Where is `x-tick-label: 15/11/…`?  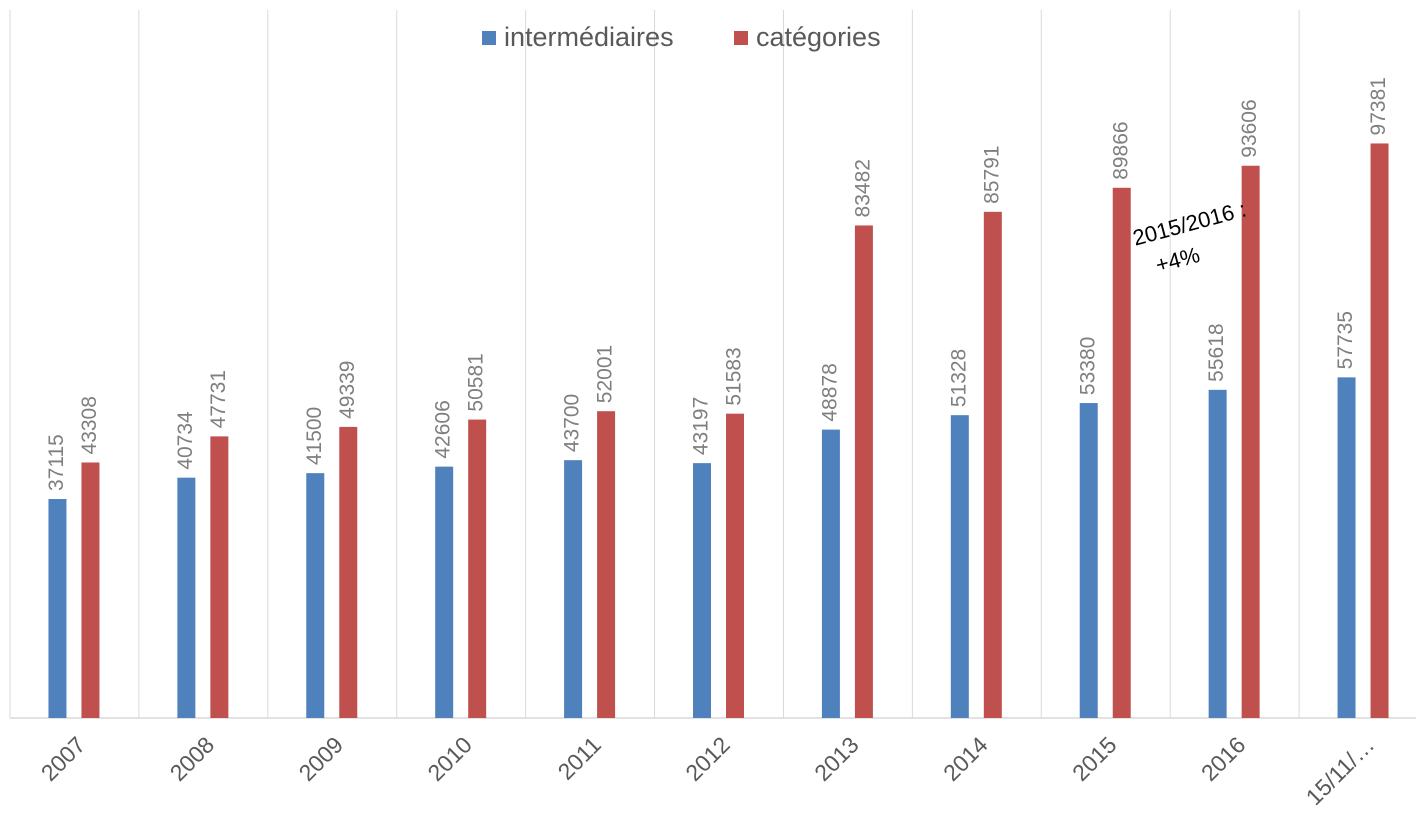 x-tick-label: 15/11/… is located at coordinates (1340, 770).